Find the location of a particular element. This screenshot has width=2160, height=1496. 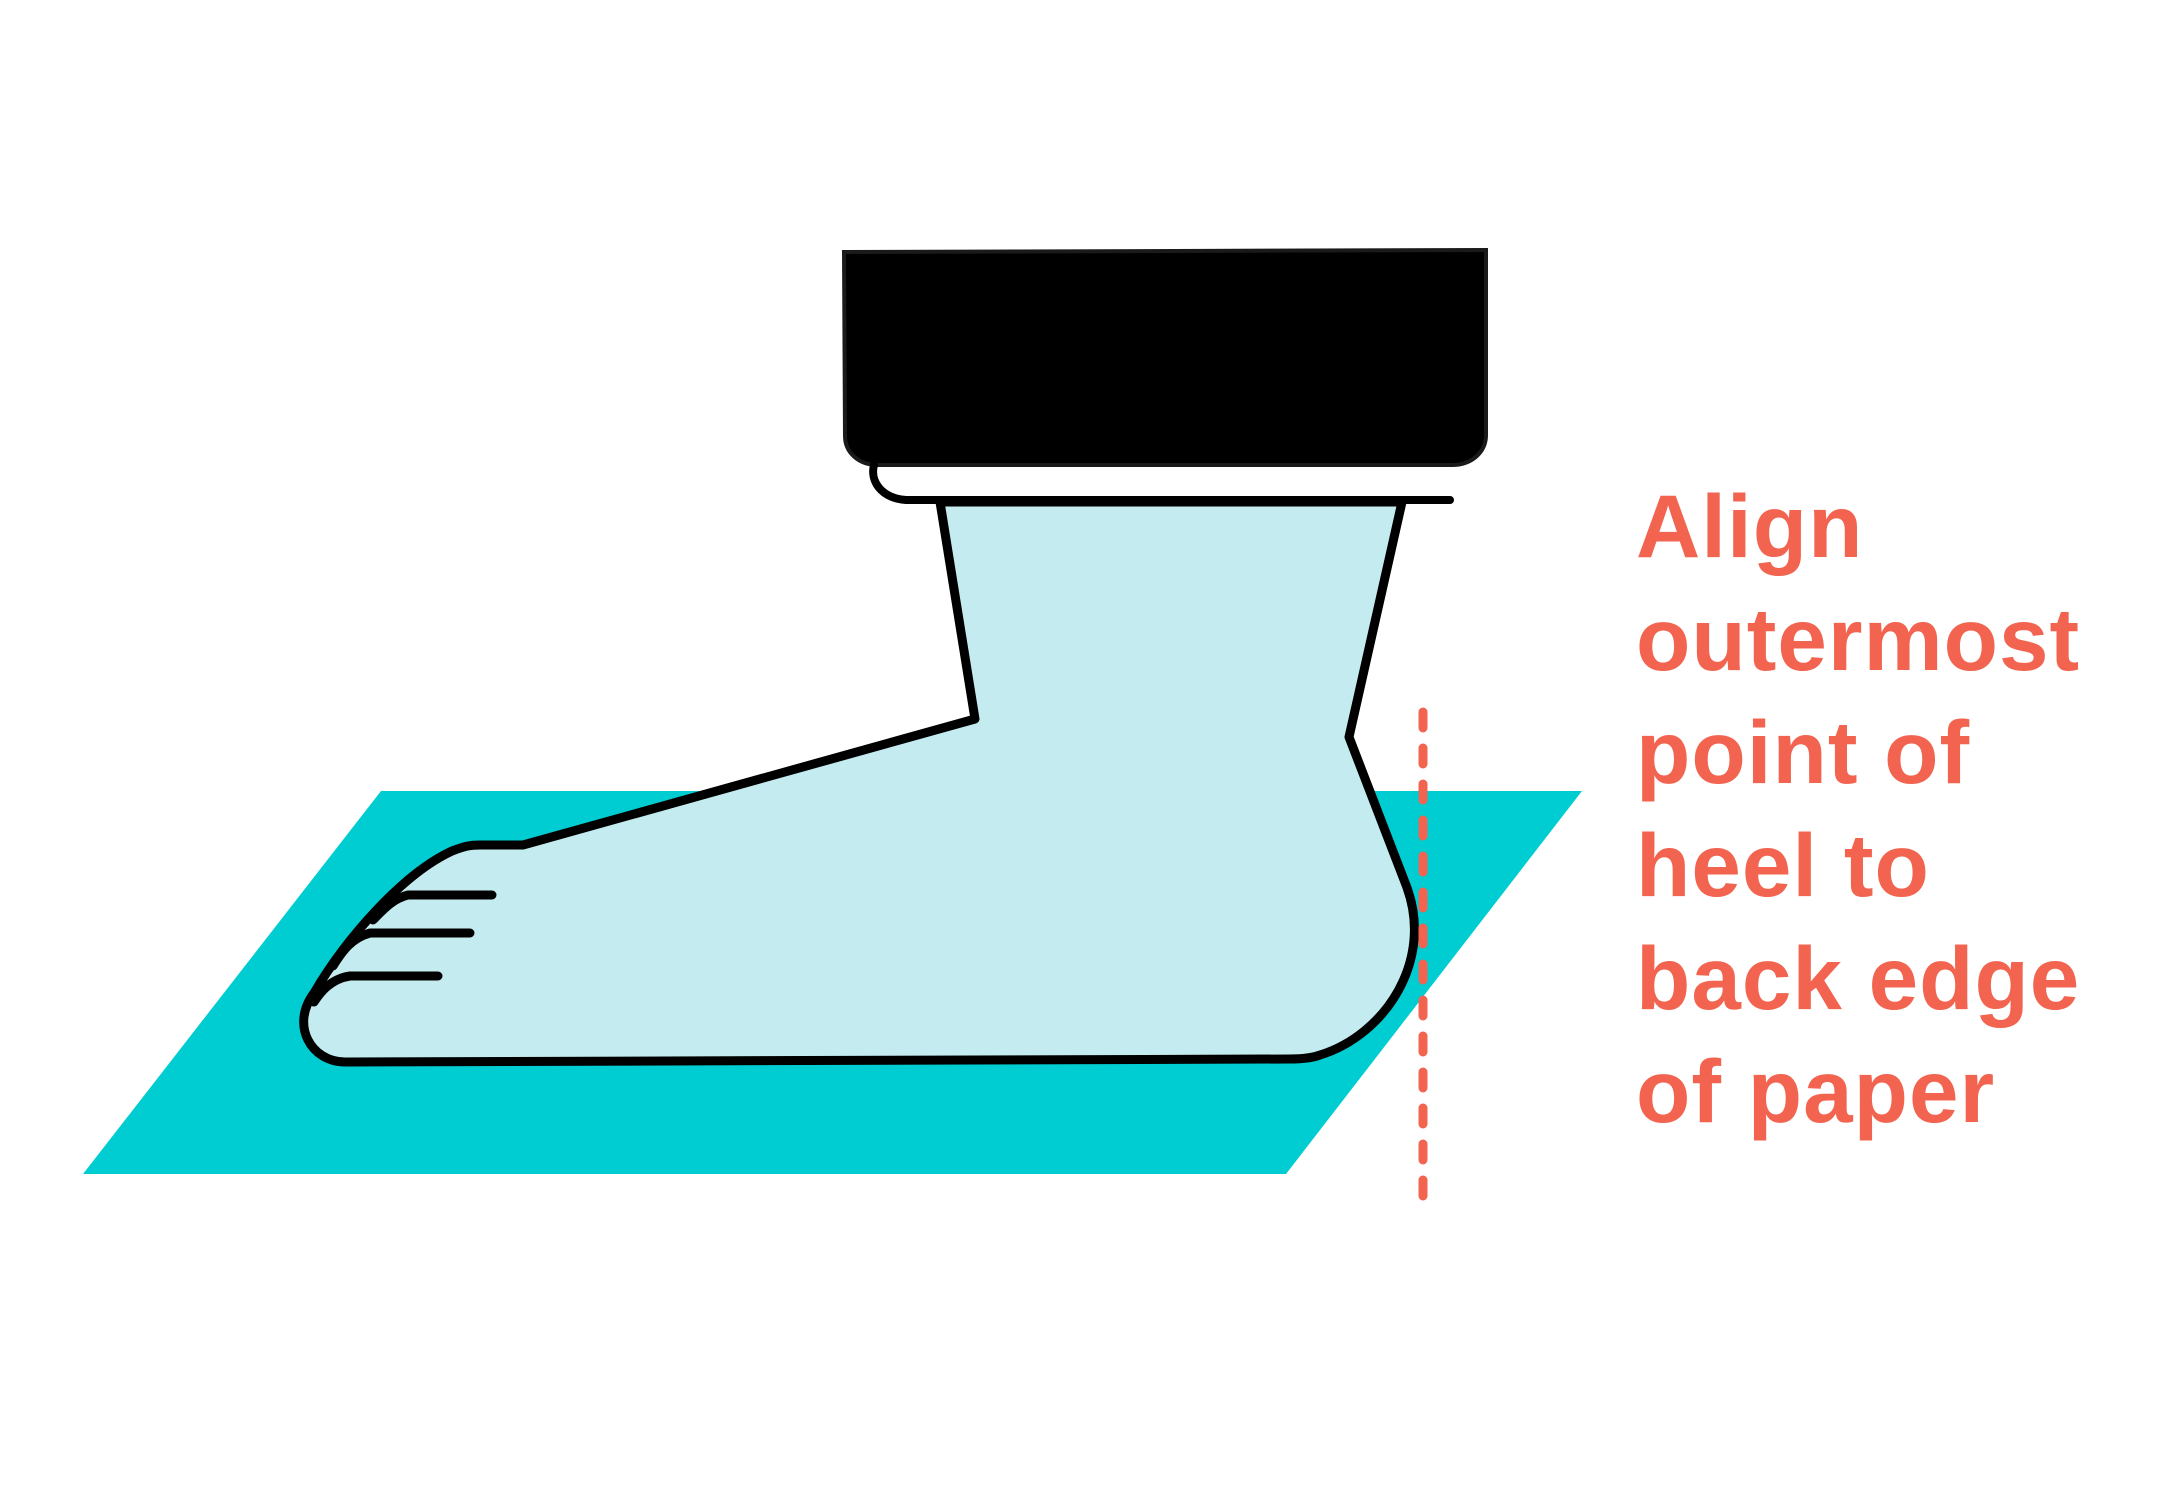

instruction-line-2: outermost is located at coordinates (1858, 639).